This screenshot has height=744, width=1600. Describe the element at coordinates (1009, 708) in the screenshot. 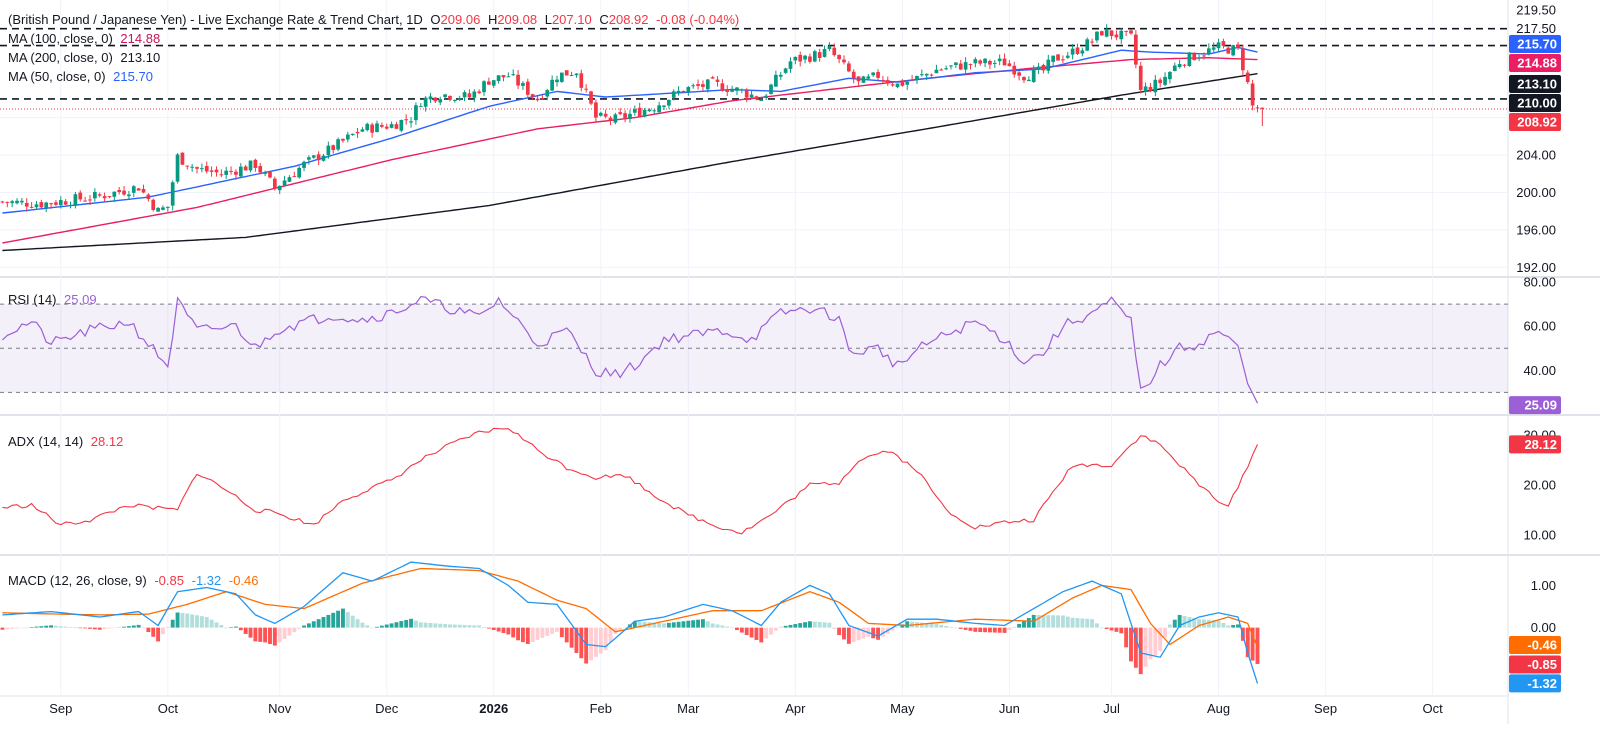

I see `time-tick-9: Jun` at that location.